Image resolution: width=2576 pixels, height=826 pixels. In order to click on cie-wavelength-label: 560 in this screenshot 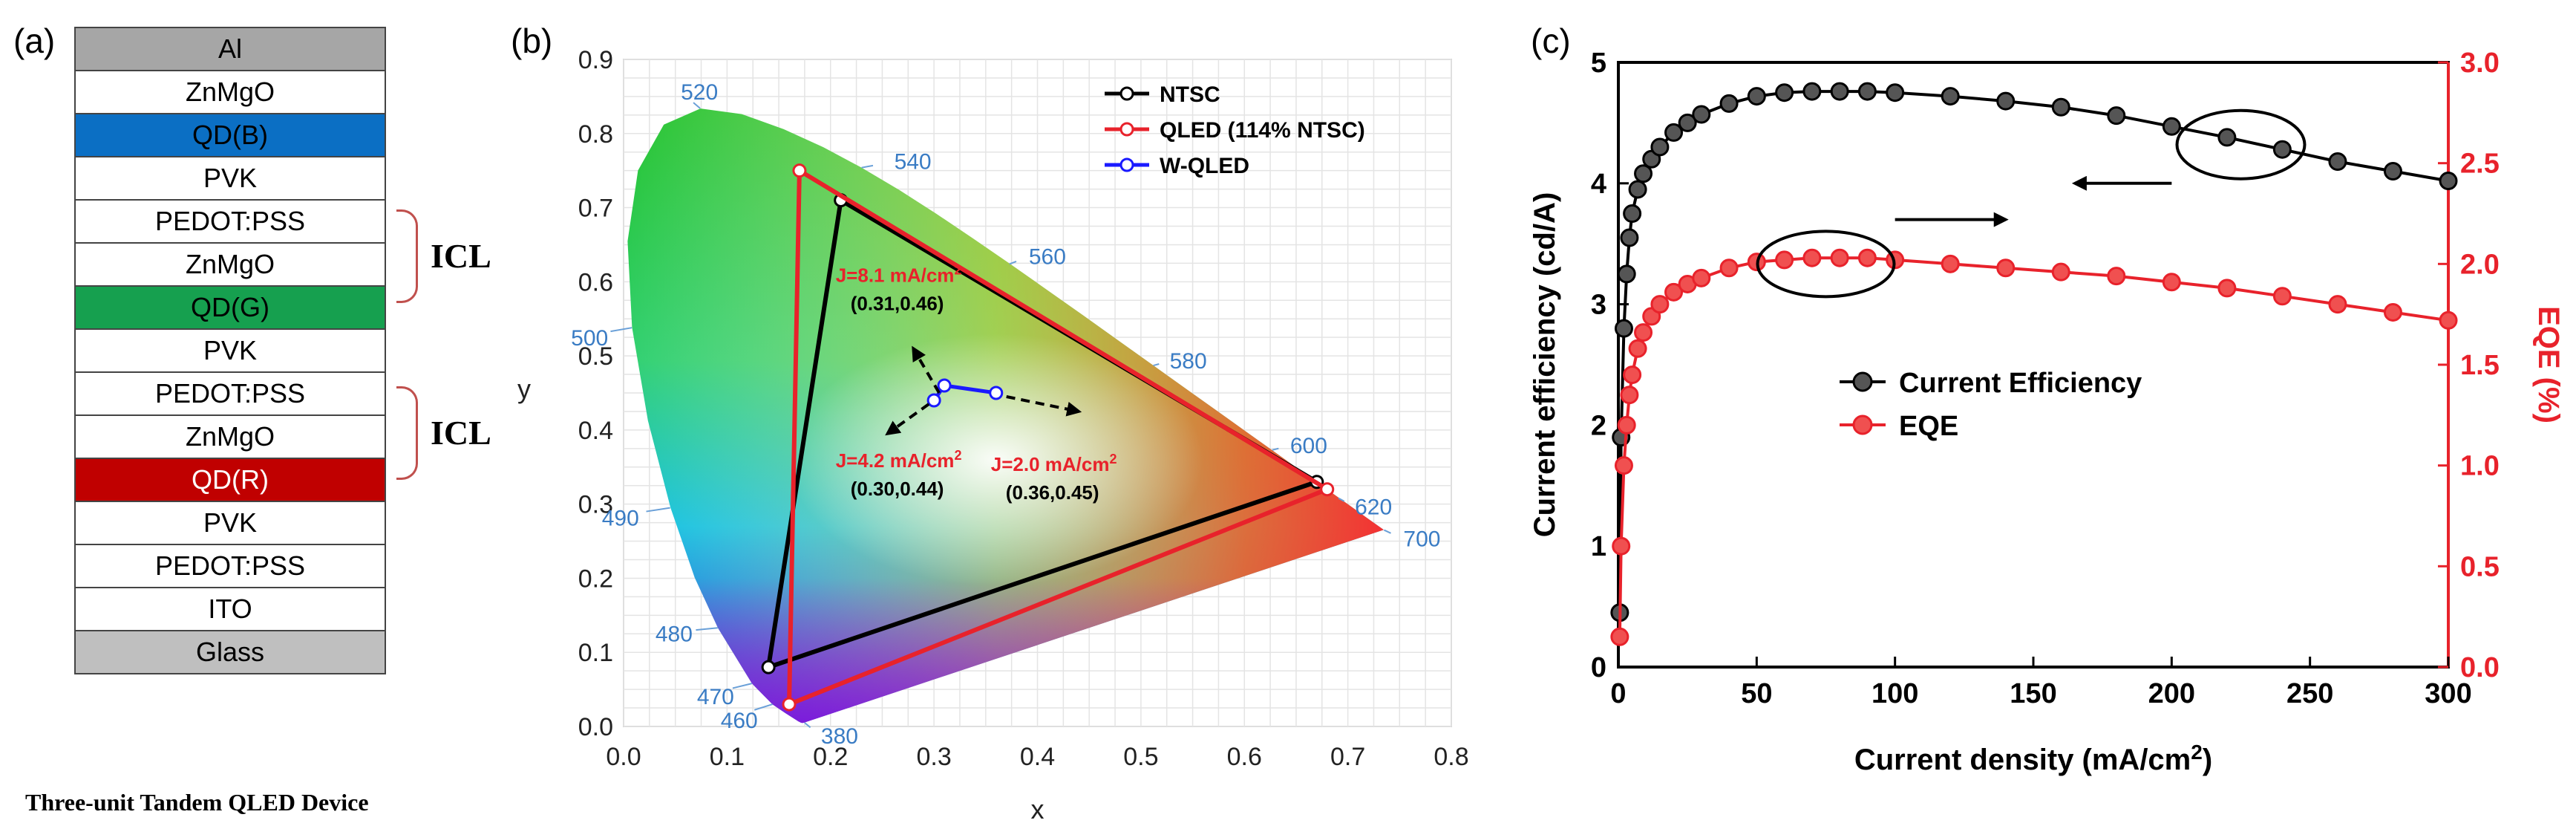, I will do `click(1047, 257)`.